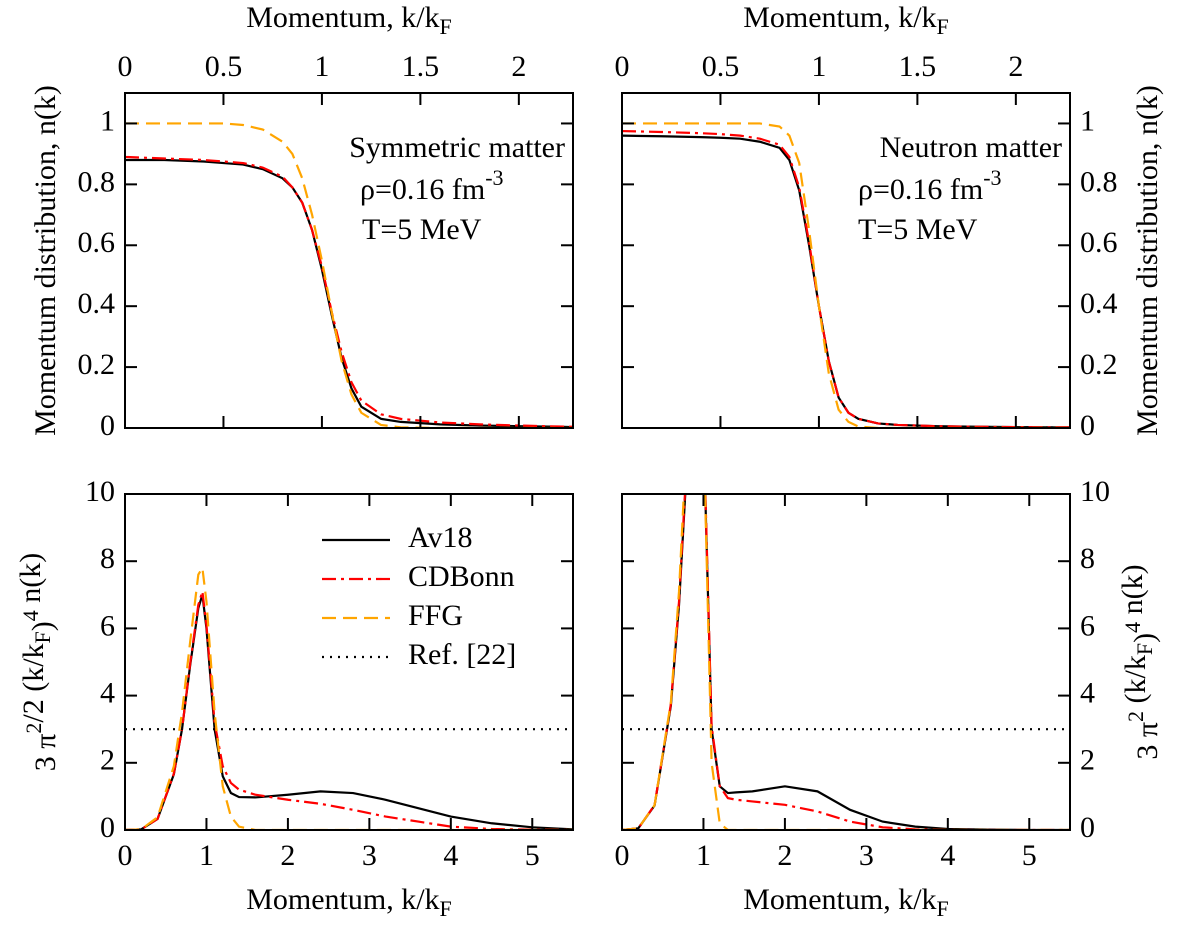 This screenshot has height=926, width=1188. What do you see at coordinates (461, 576) in the screenshot?
I see `legend-label: CDBonn` at bounding box center [461, 576].